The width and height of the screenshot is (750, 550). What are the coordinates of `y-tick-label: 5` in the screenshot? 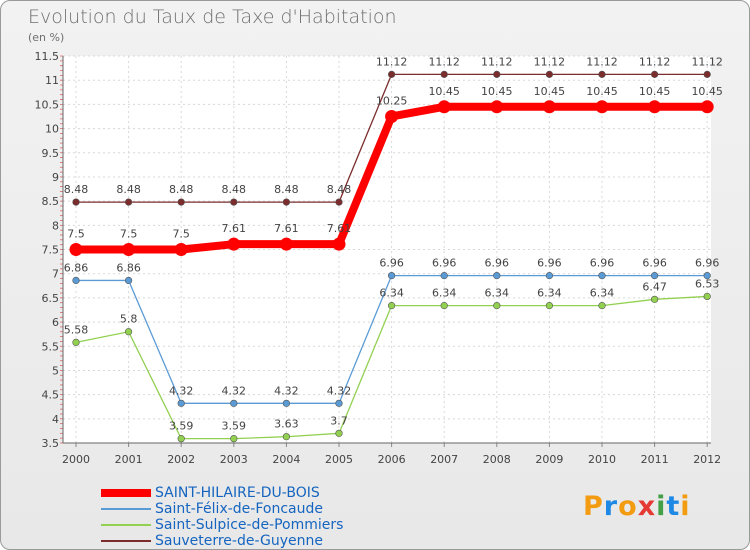 It's located at (55, 370).